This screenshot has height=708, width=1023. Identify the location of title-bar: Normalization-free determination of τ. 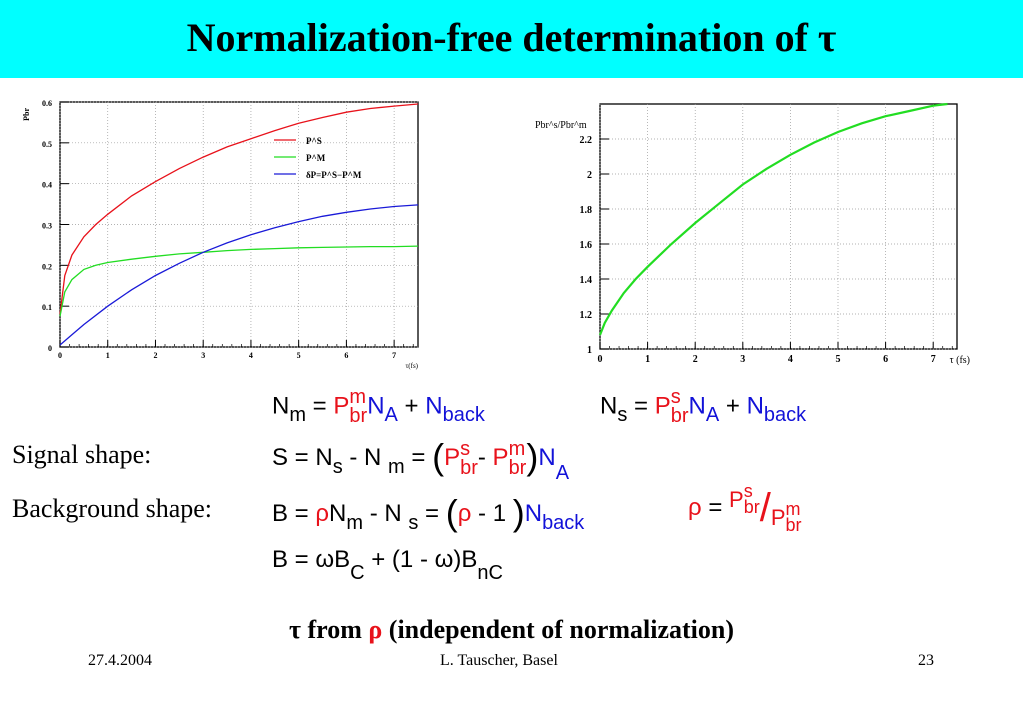
(511, 39).